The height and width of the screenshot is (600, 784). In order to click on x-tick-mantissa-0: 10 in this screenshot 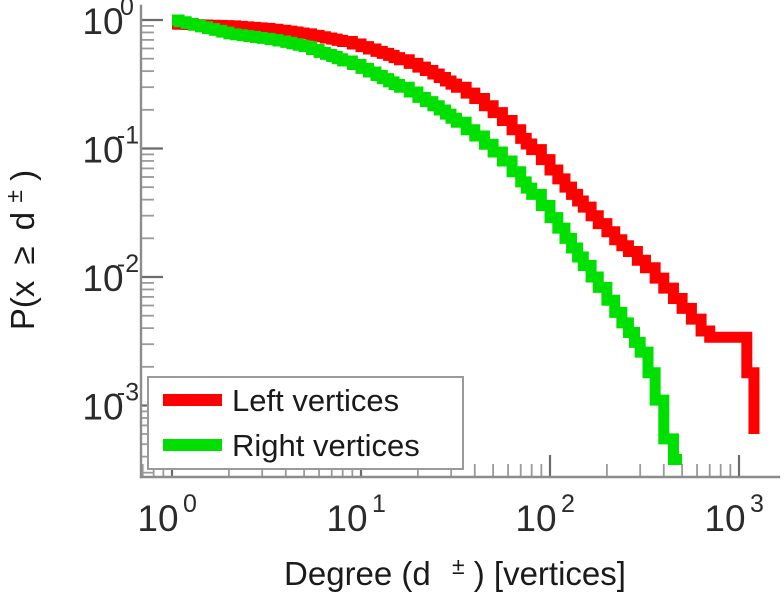, I will do `click(157, 518)`.